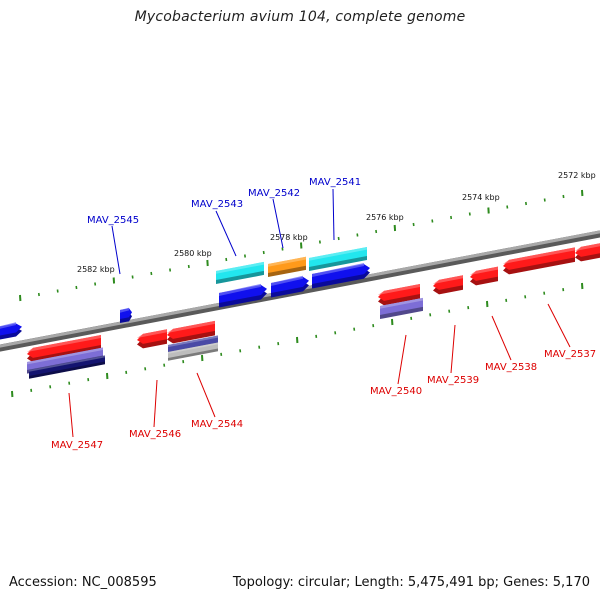  I want to click on gene-label-mav-2544: MAV_2544, so click(217, 424).